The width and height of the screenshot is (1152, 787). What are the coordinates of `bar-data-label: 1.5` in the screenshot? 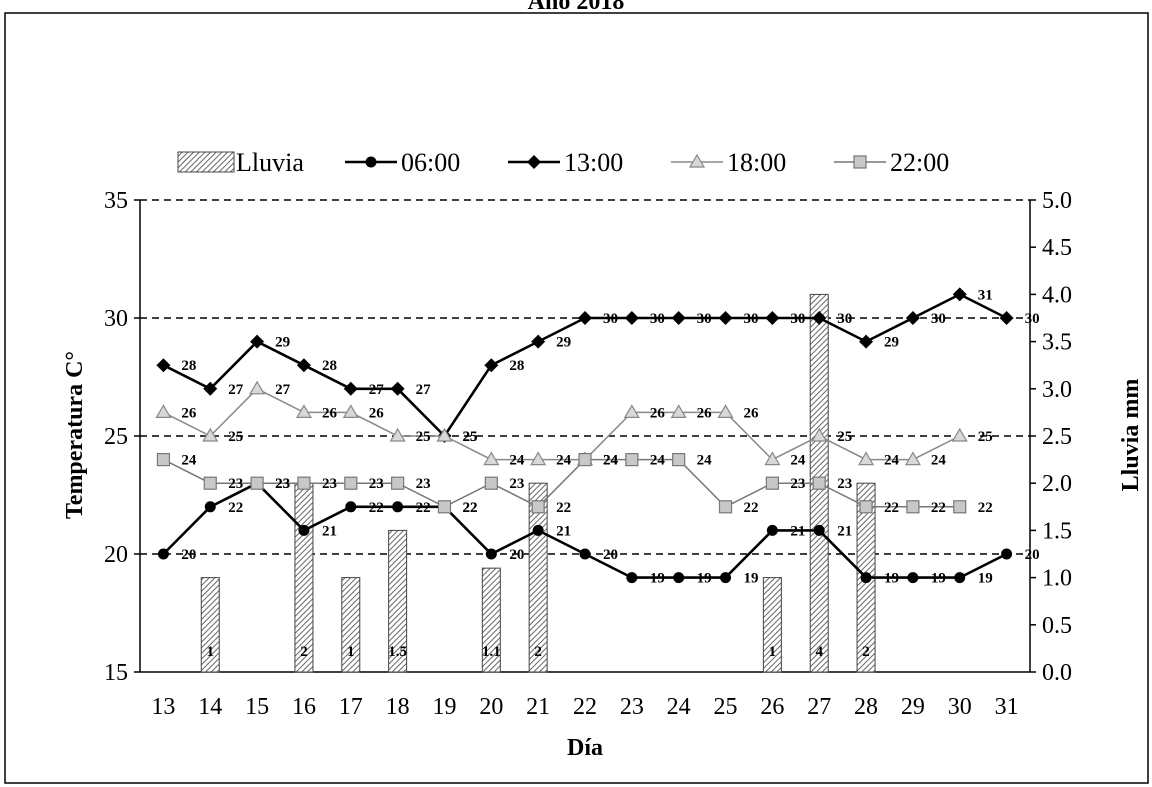 It's located at (397, 652).